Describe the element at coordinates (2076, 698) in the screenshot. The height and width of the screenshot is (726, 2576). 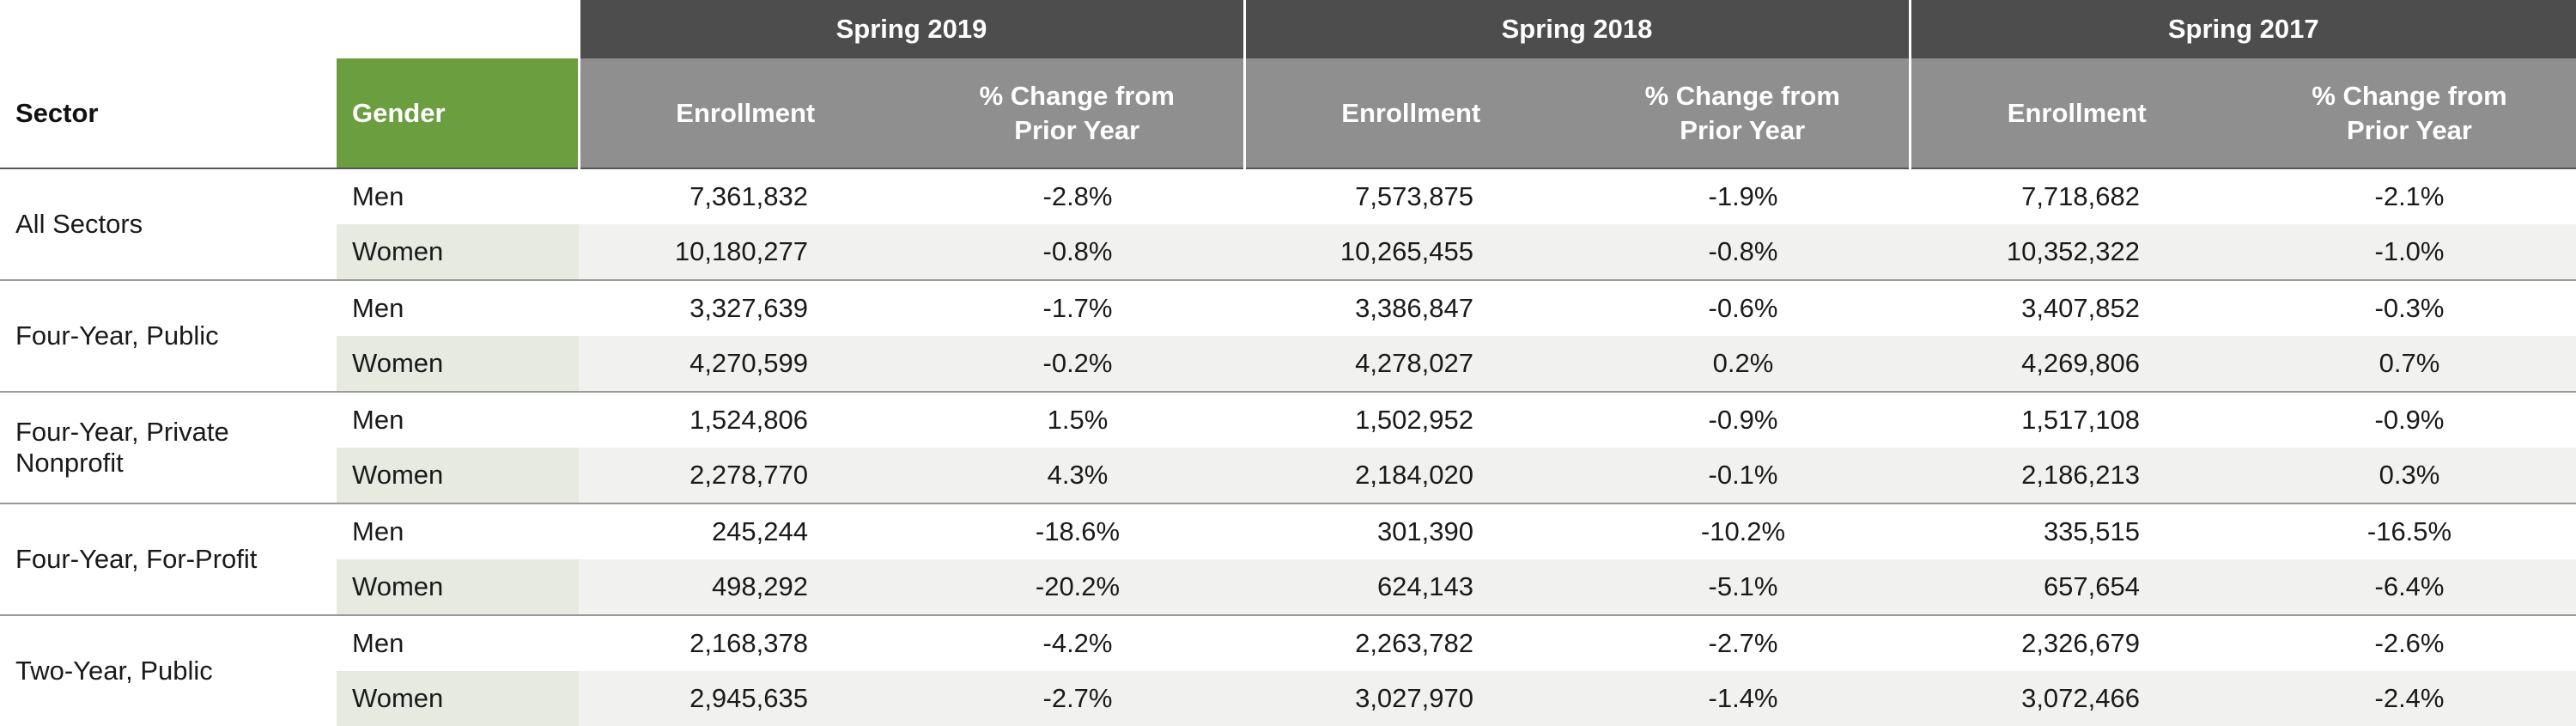
I see `enrollment-cell: 3,072,466` at that location.